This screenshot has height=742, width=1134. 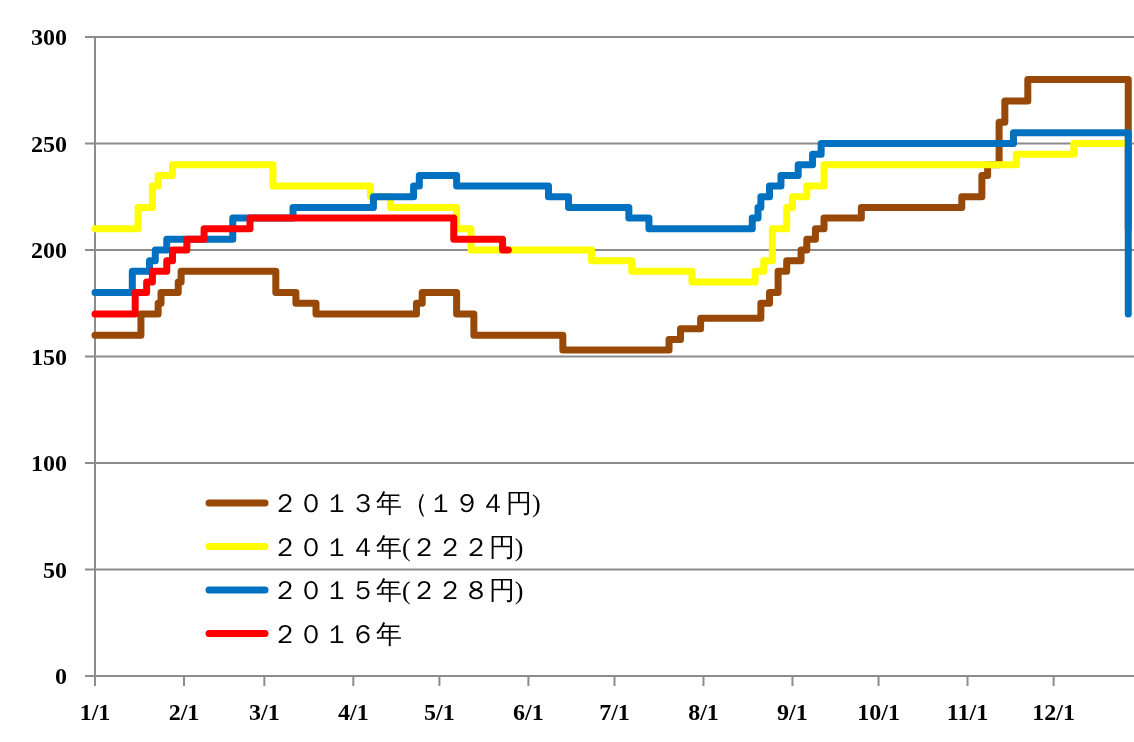 What do you see at coordinates (398, 590) in the screenshot?
I see `legend-label: ２０１５年(２２８円)` at bounding box center [398, 590].